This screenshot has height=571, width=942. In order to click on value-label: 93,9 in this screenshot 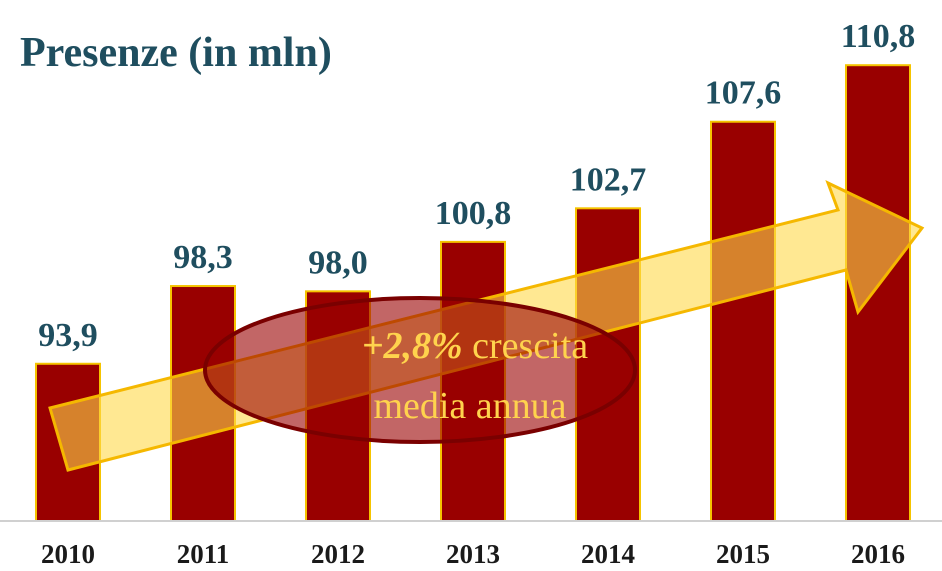, I will do `click(68, 335)`.